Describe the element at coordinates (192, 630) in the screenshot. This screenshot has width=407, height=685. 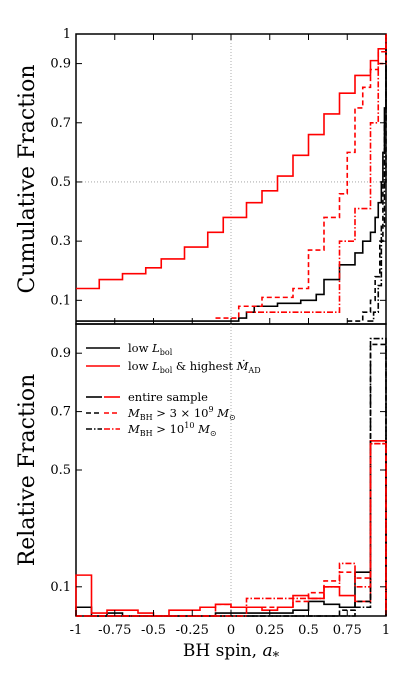
I see `bottom-xtick-label: -0.25` at that location.